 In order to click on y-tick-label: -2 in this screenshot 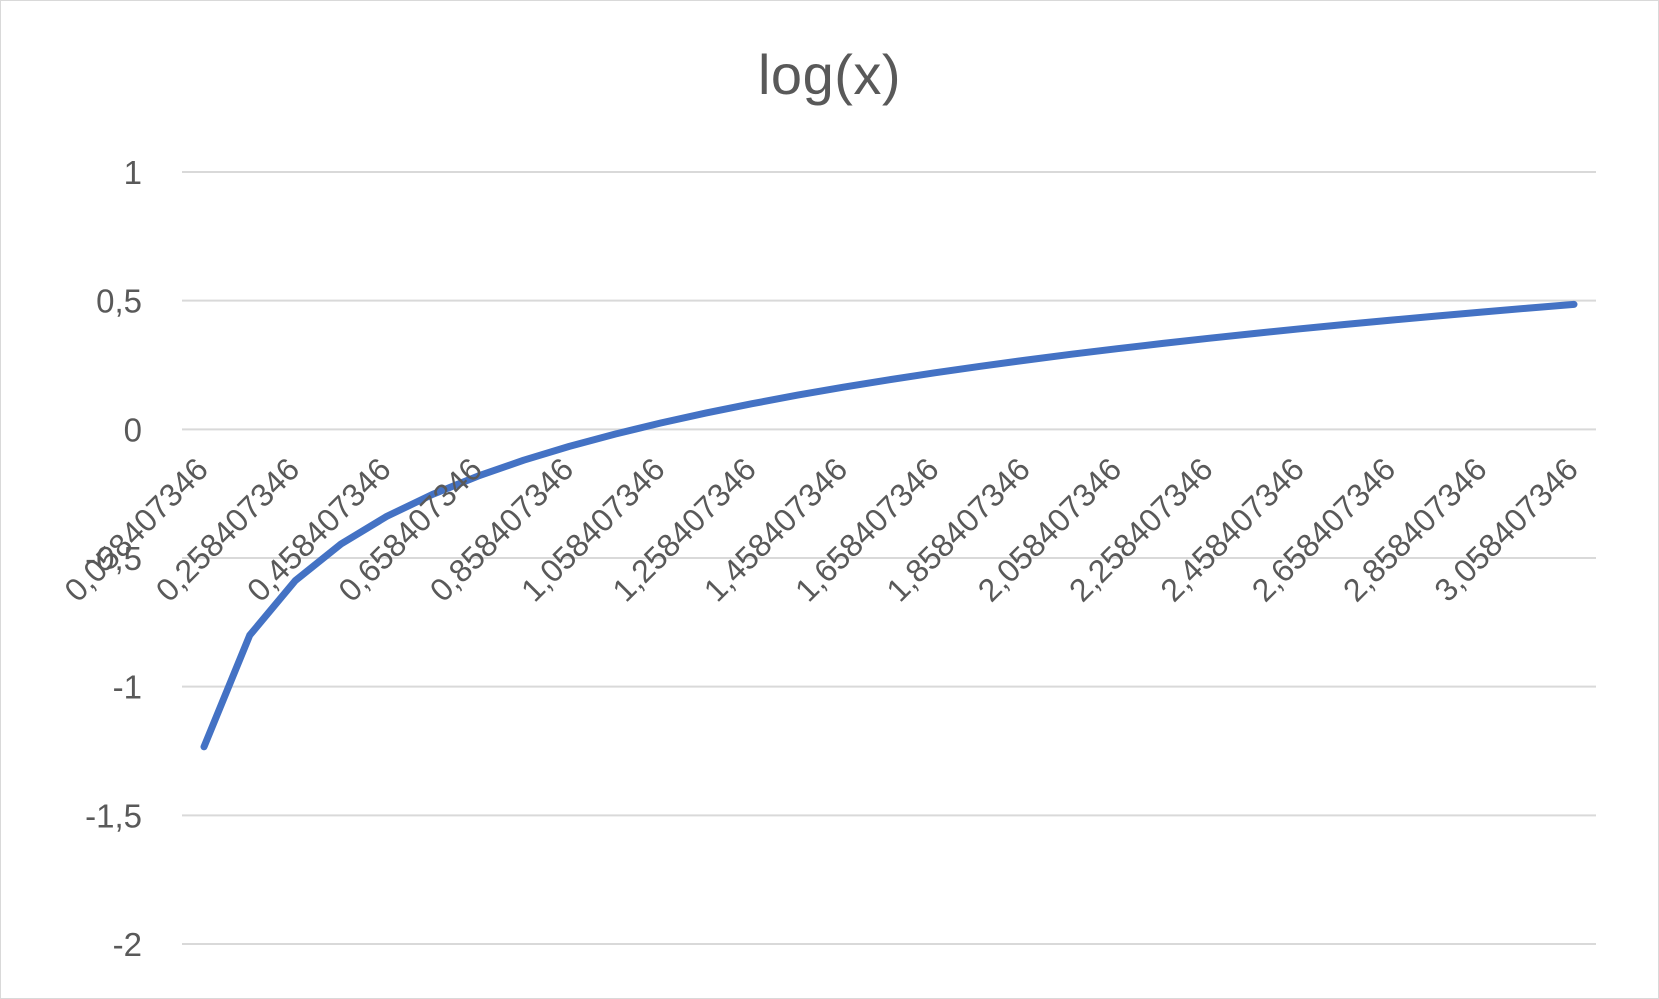, I will do `click(127, 944)`.